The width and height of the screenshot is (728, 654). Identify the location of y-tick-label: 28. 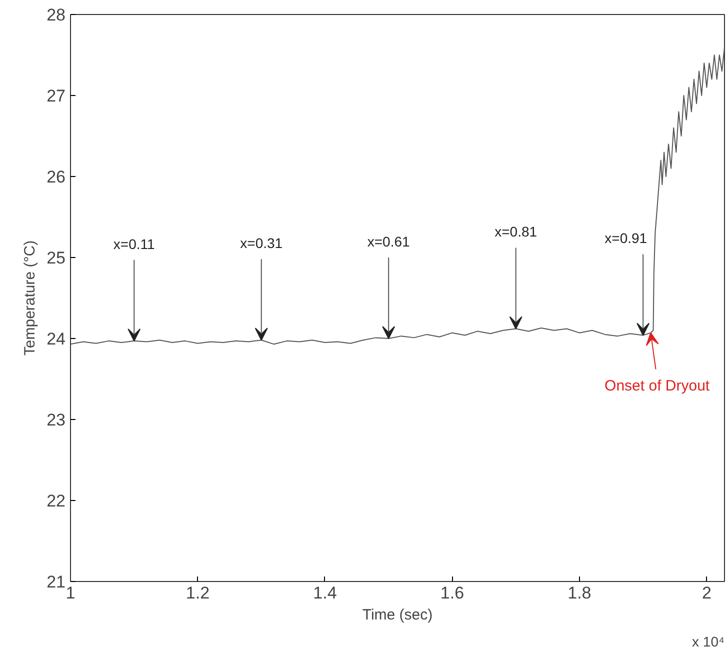
(56, 15).